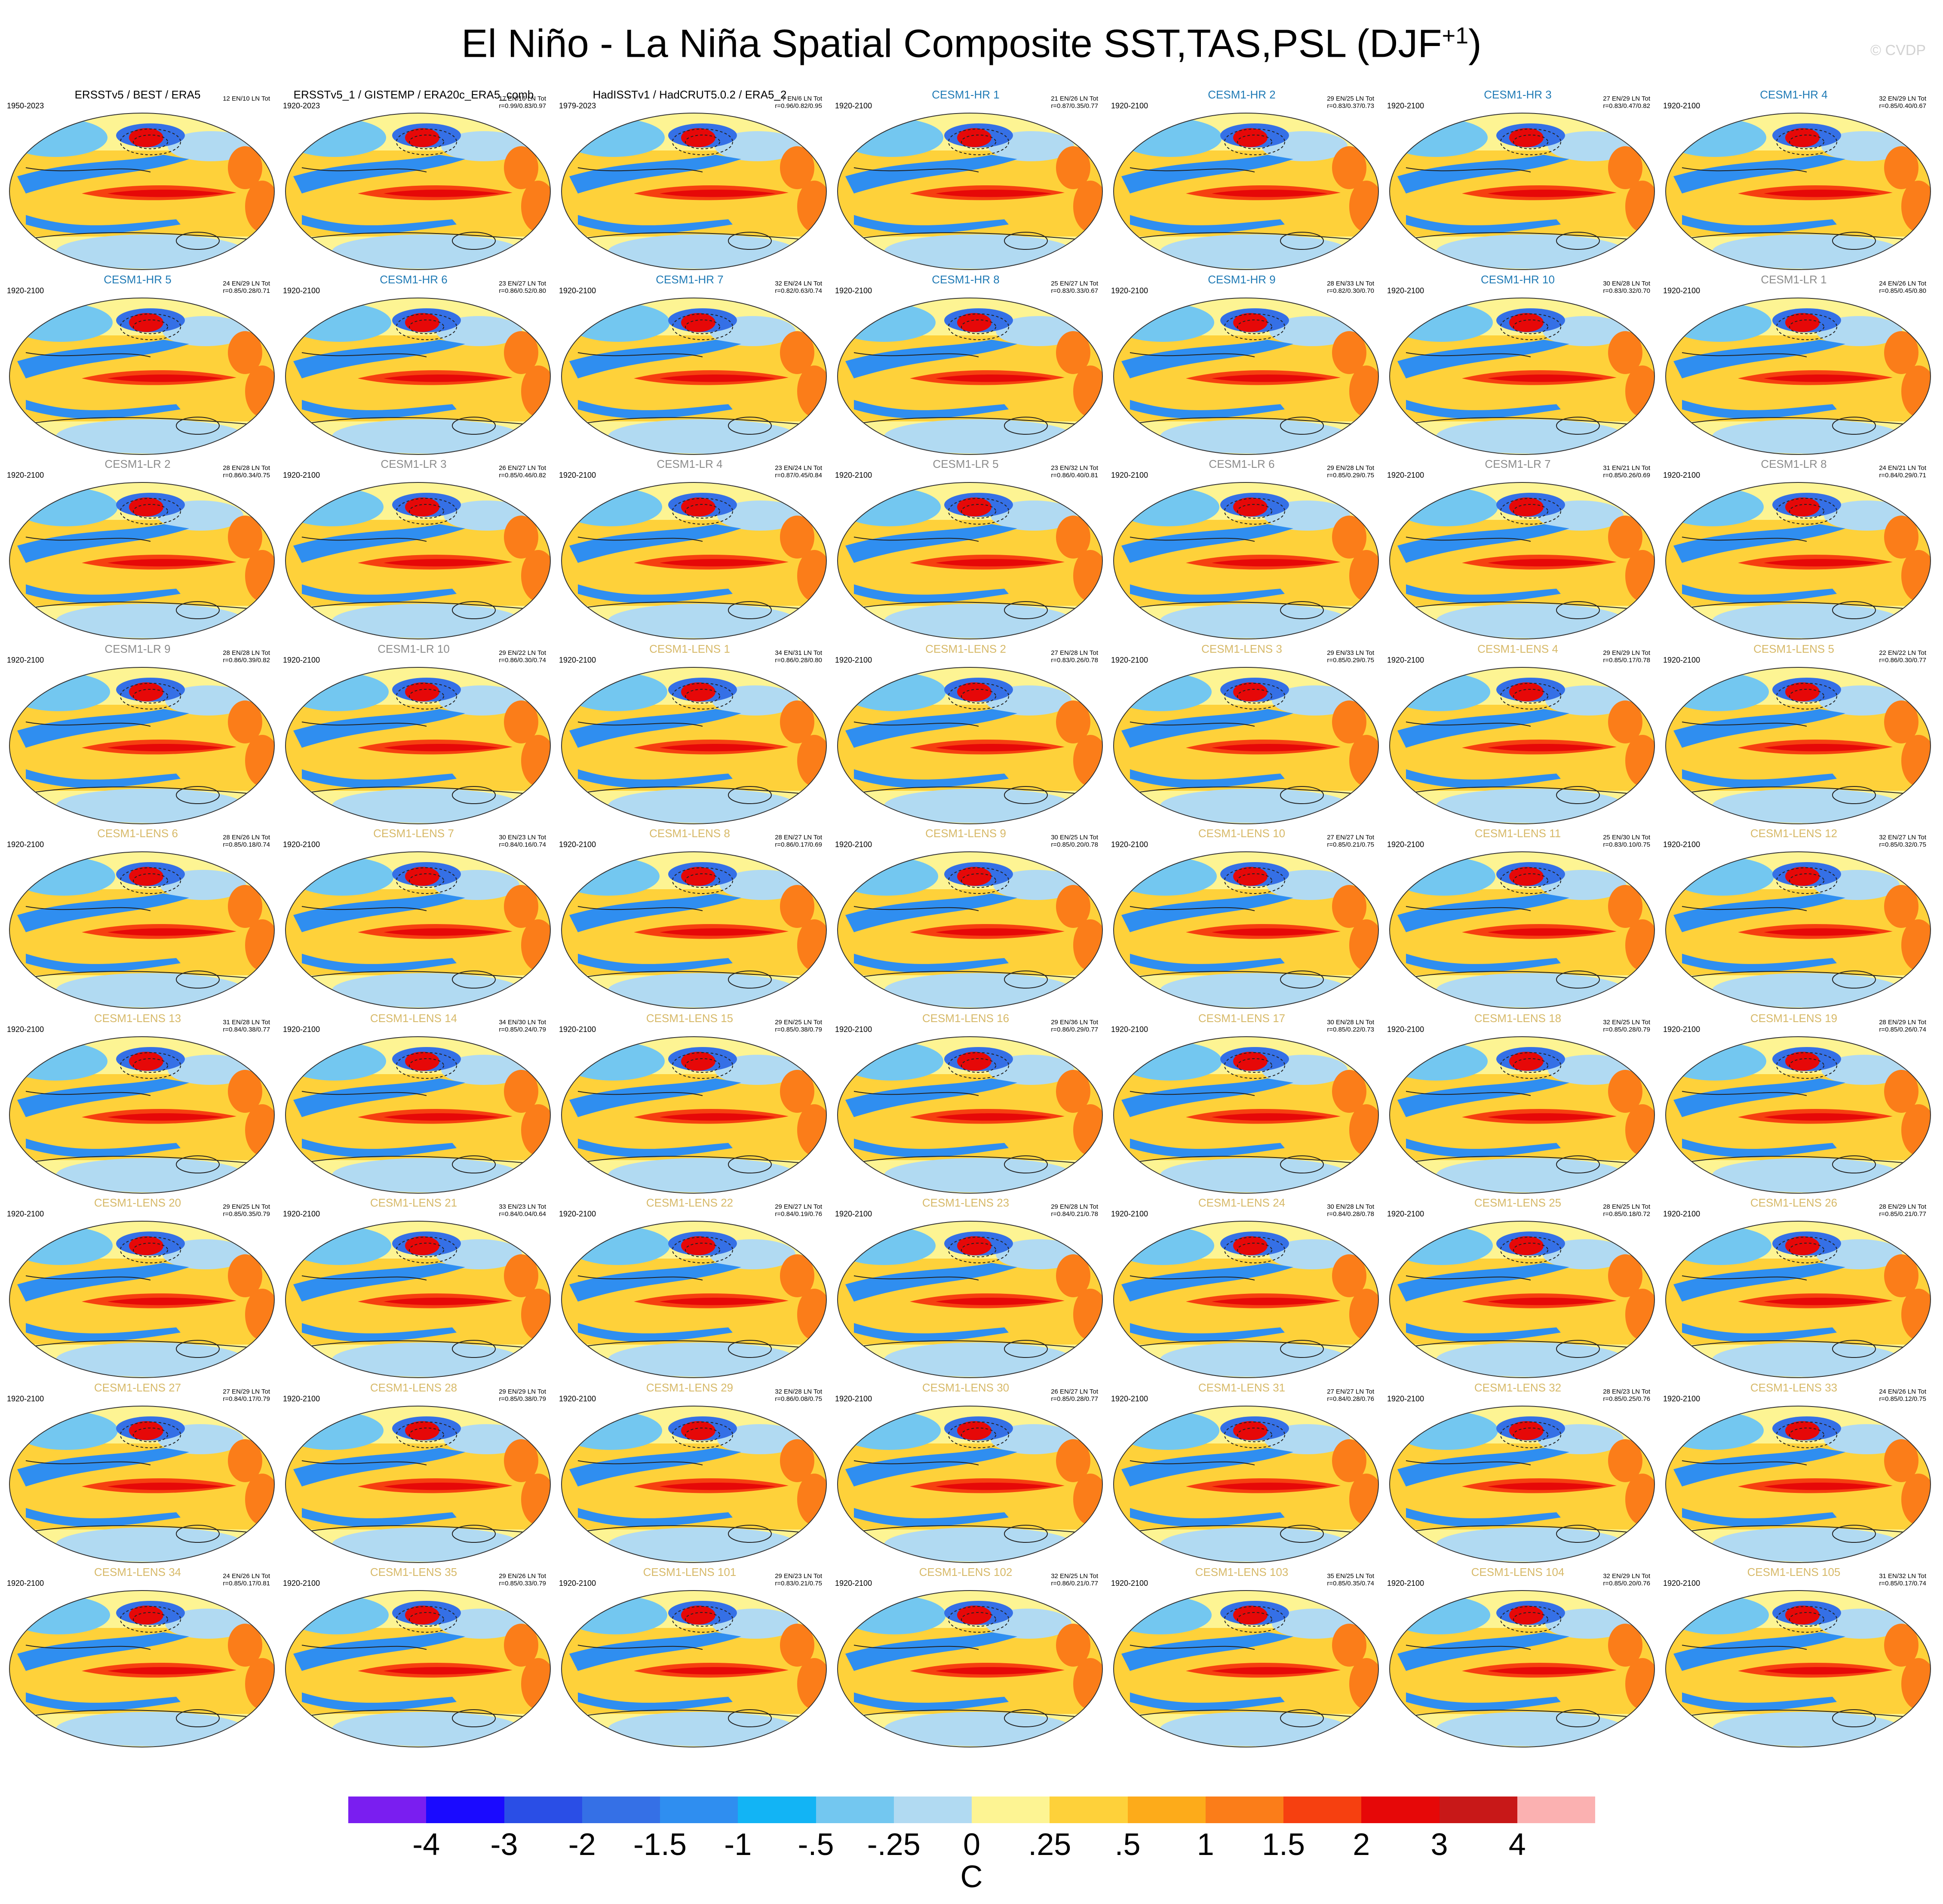  I want to click on panel-stats: 32 EN/25 LN Tot r=0.86/0.21/0.77, so click(1074, 1580).